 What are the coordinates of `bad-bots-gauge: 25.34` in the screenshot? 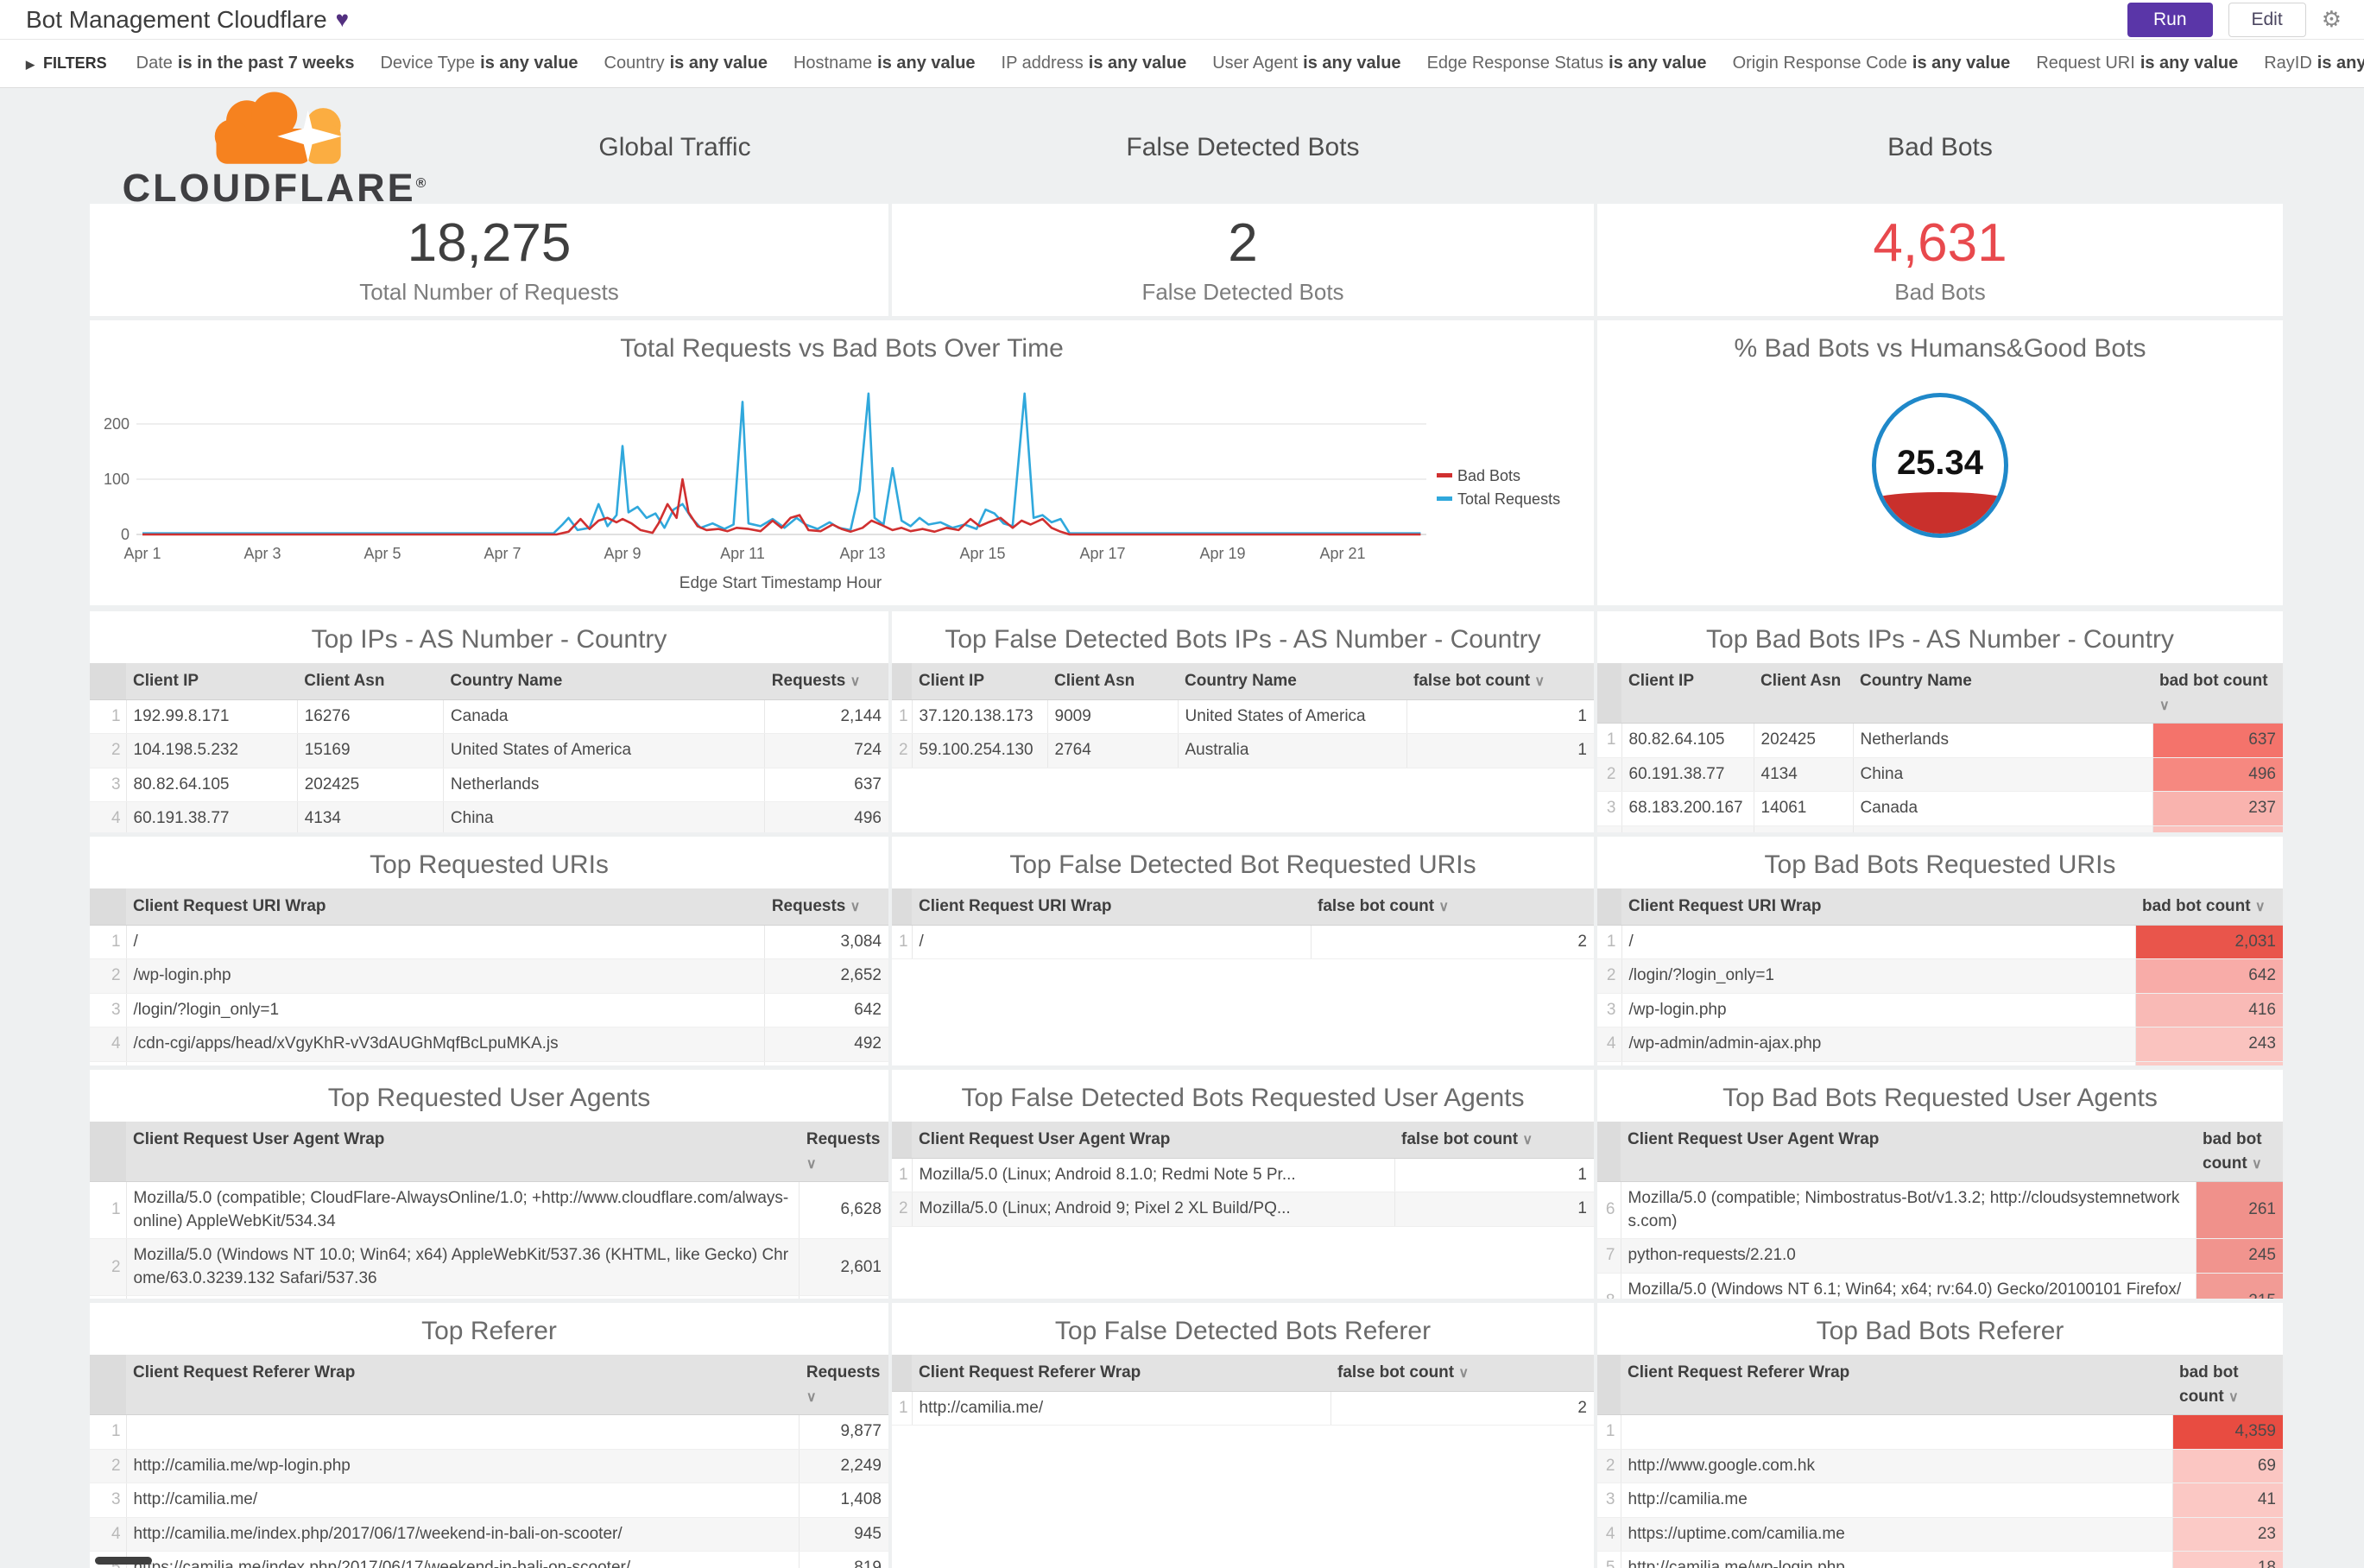 It's located at (1940, 465).